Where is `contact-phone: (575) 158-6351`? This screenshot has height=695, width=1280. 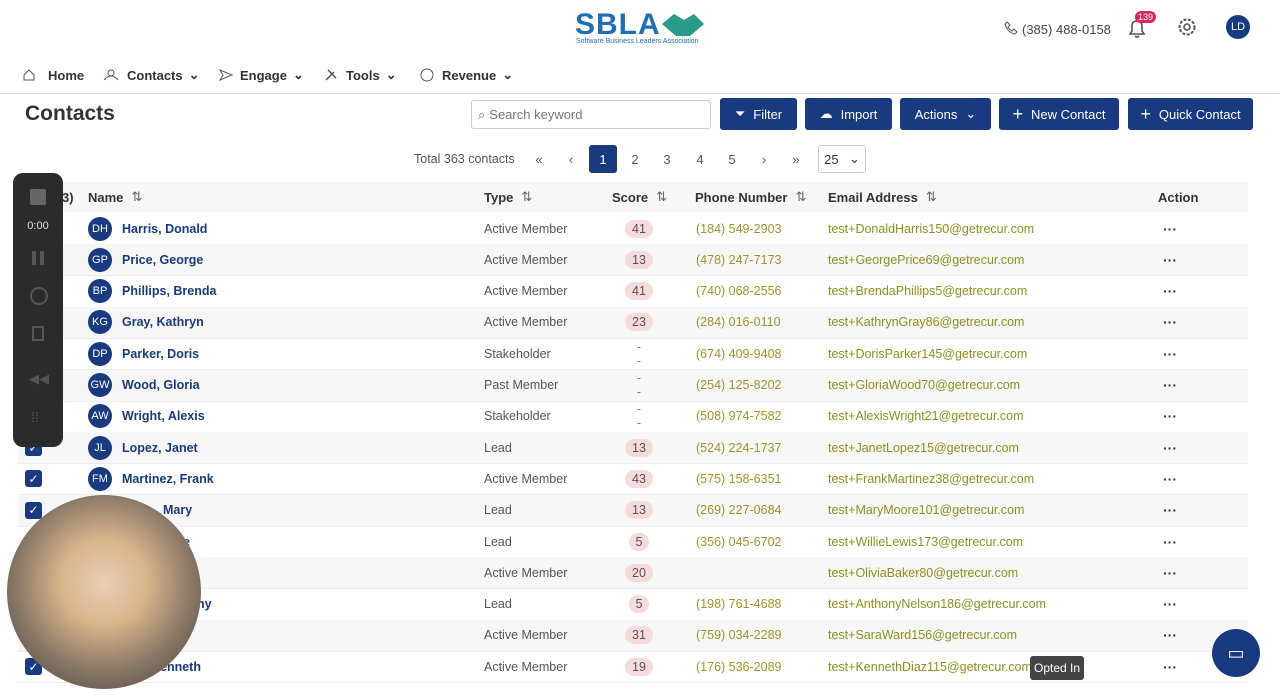
contact-phone: (575) 158-6351 is located at coordinates (739, 478).